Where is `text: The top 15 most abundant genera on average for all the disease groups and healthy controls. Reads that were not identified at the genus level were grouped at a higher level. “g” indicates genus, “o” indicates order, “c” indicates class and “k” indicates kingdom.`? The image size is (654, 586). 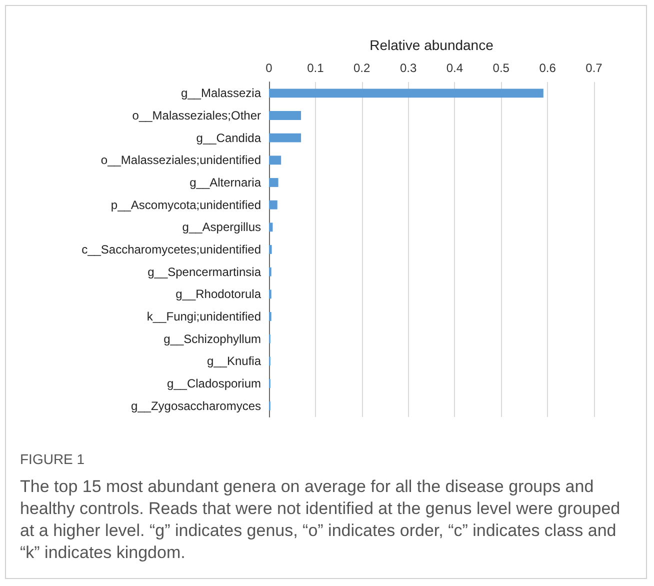
text: The top 15 most abundant genera on average for all the disease groups and healthy controls. Reads that were not identified at the genus level were grouped at a higher level. “g” indicates genus, “o” indicates order, “c” indicates class and “k” indicates kingdom. is located at coordinates (321, 520).